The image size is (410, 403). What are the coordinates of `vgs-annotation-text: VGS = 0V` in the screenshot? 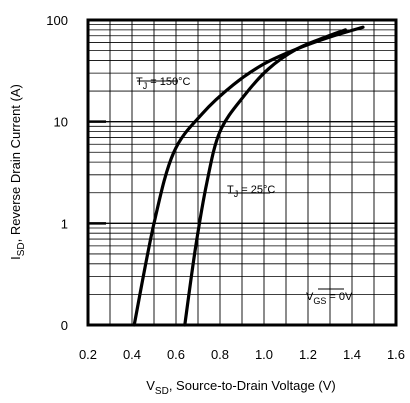 It's located at (329, 298).